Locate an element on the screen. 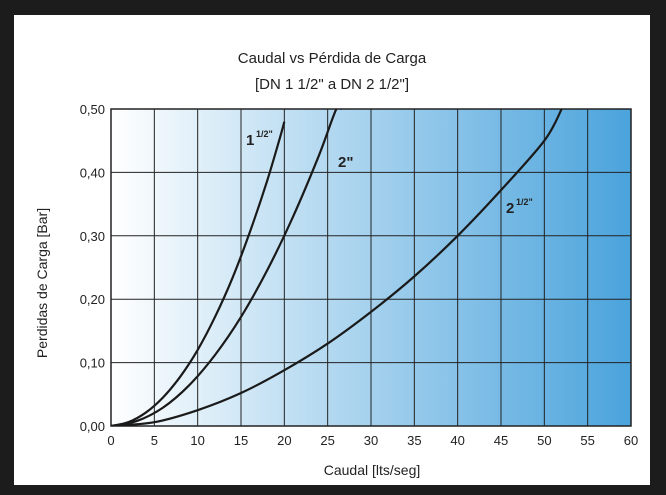 The width and height of the screenshot is (666, 495). y-tick-label: 0,00 is located at coordinates (92, 426).